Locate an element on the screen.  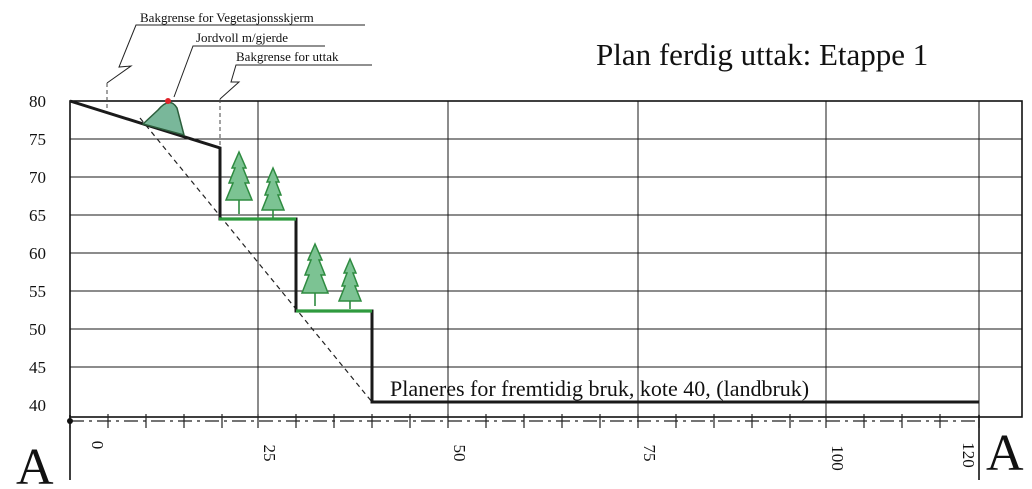
soil-berm is located at coordinates (163, 117).